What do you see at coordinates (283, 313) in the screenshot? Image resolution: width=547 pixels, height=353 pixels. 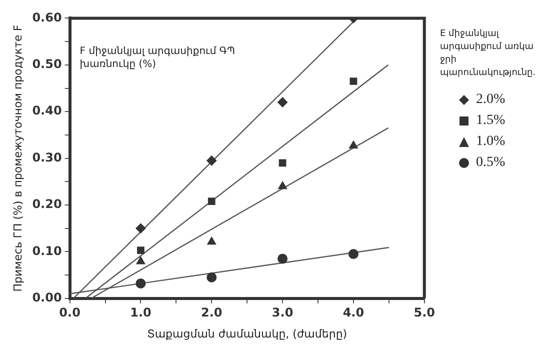 I see `x-tick-label: 3.0` at bounding box center [283, 313].